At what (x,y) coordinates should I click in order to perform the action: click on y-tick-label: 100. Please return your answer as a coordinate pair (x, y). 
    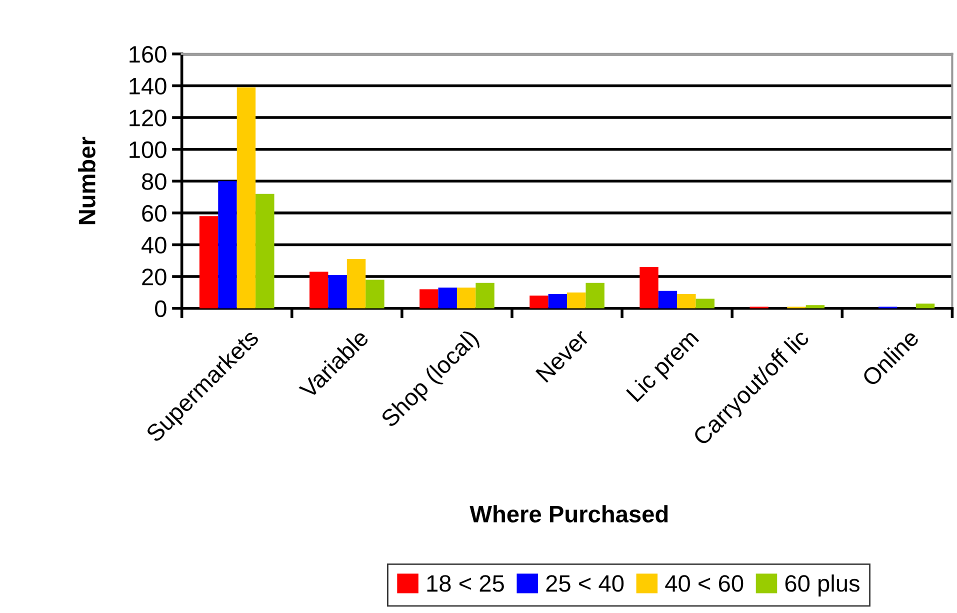
    Looking at the image, I should click on (148, 149).